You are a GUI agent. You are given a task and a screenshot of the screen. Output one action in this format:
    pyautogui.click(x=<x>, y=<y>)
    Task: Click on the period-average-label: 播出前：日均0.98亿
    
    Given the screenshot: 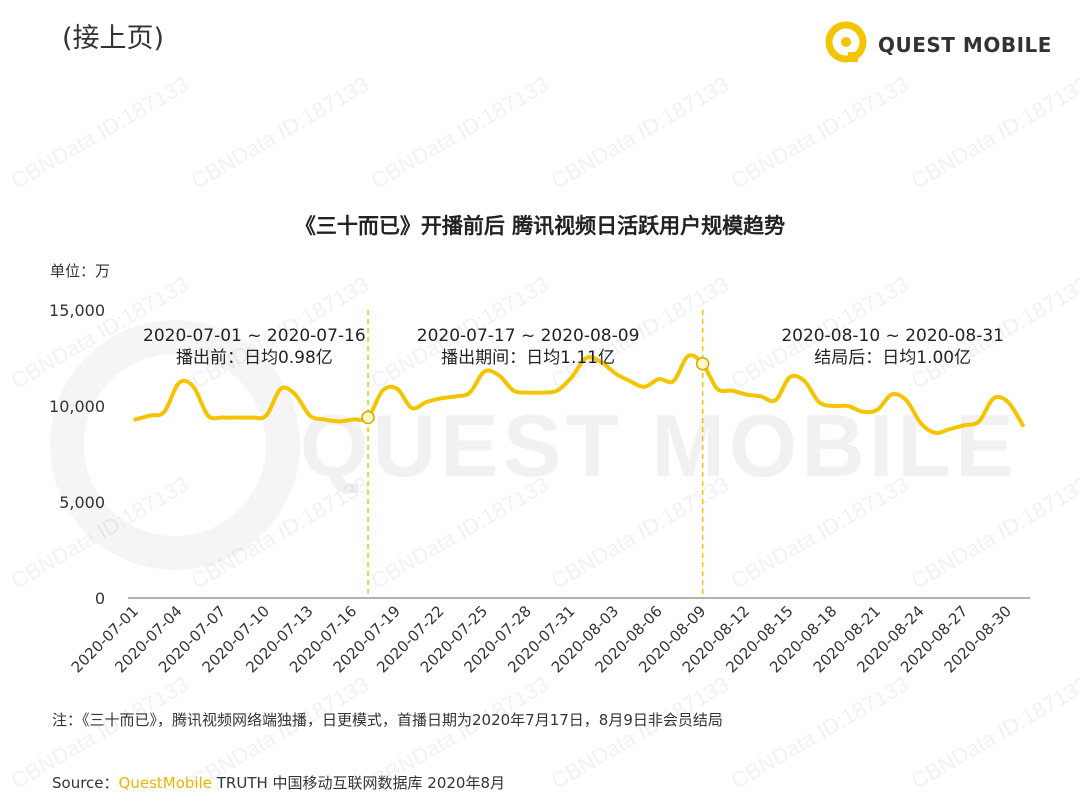 What is the action you would take?
    pyautogui.click(x=254, y=358)
    